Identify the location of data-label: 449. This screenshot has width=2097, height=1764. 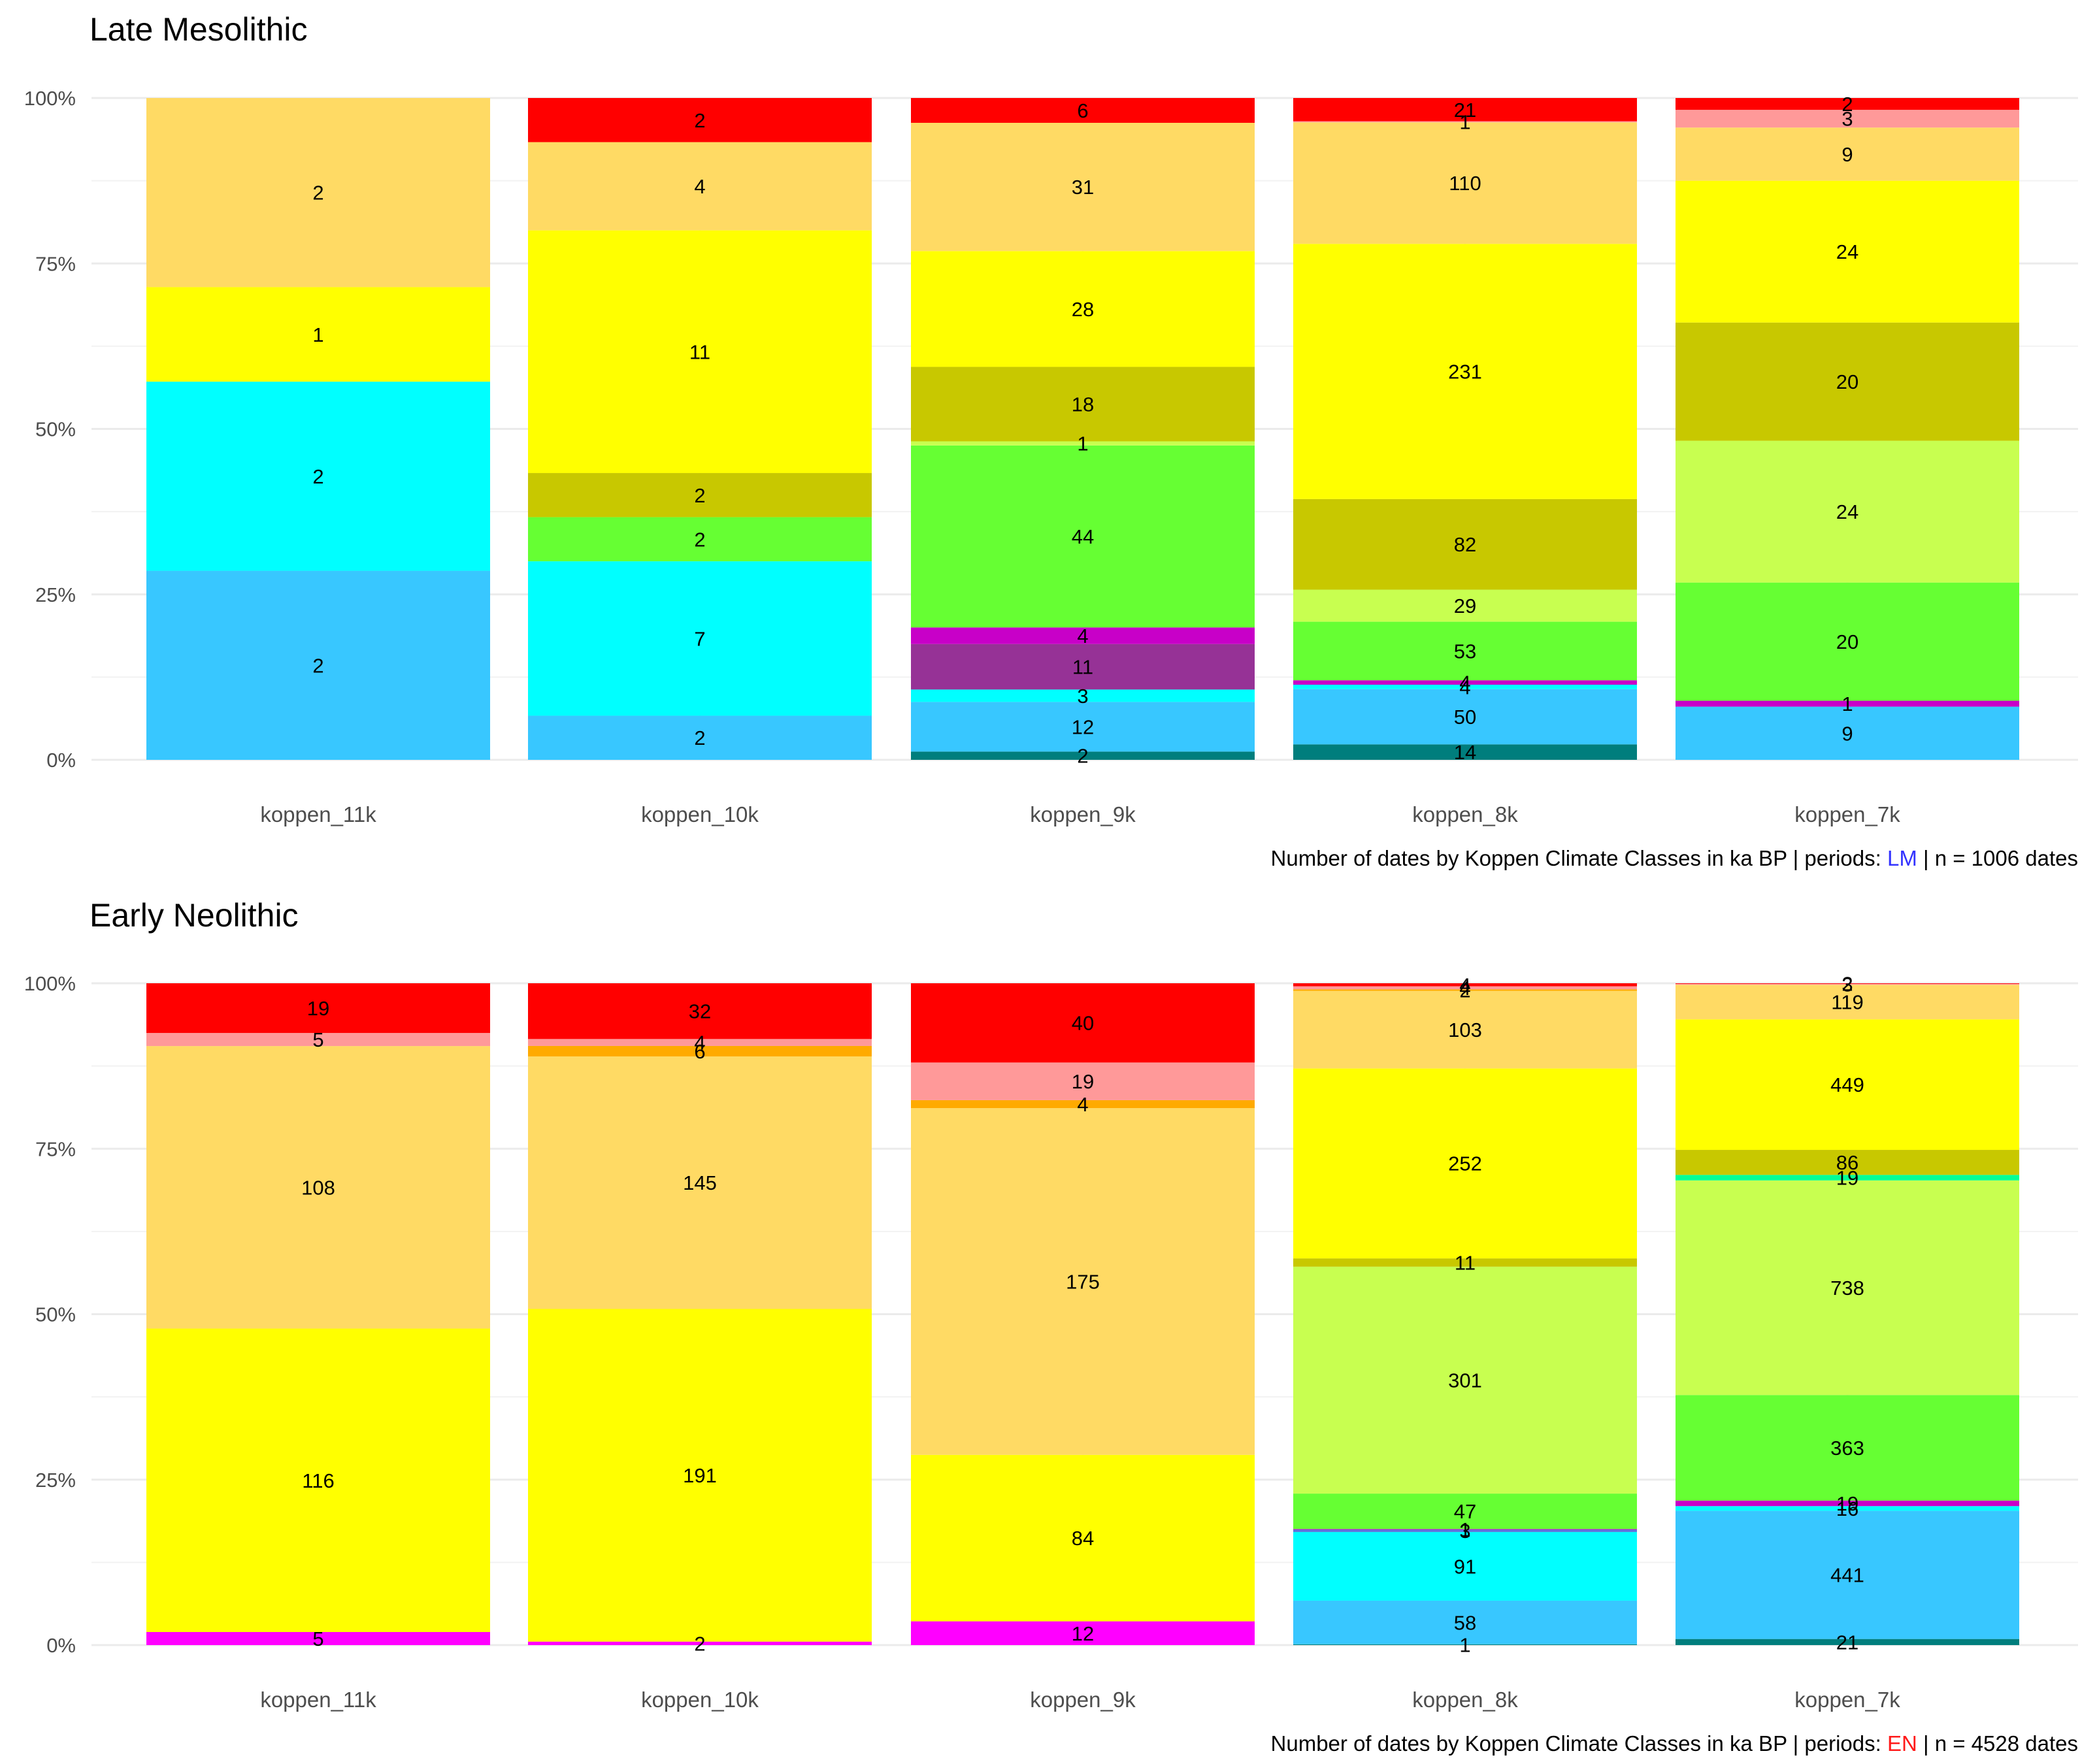
(1847, 1084).